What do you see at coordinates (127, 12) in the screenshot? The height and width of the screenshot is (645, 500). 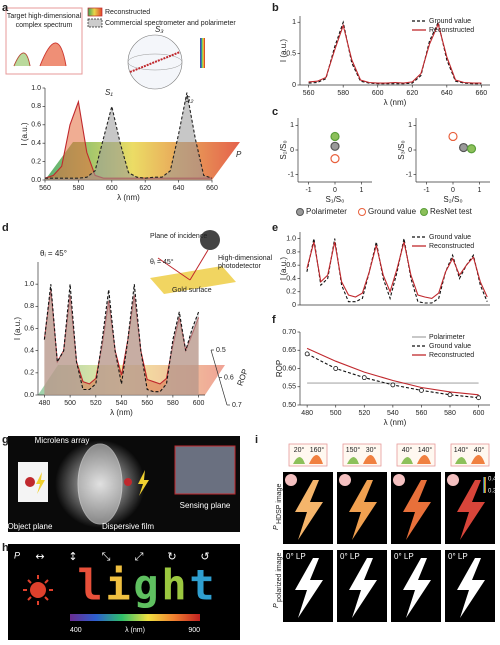 I see `legend-label: Reconstructed` at bounding box center [127, 12].